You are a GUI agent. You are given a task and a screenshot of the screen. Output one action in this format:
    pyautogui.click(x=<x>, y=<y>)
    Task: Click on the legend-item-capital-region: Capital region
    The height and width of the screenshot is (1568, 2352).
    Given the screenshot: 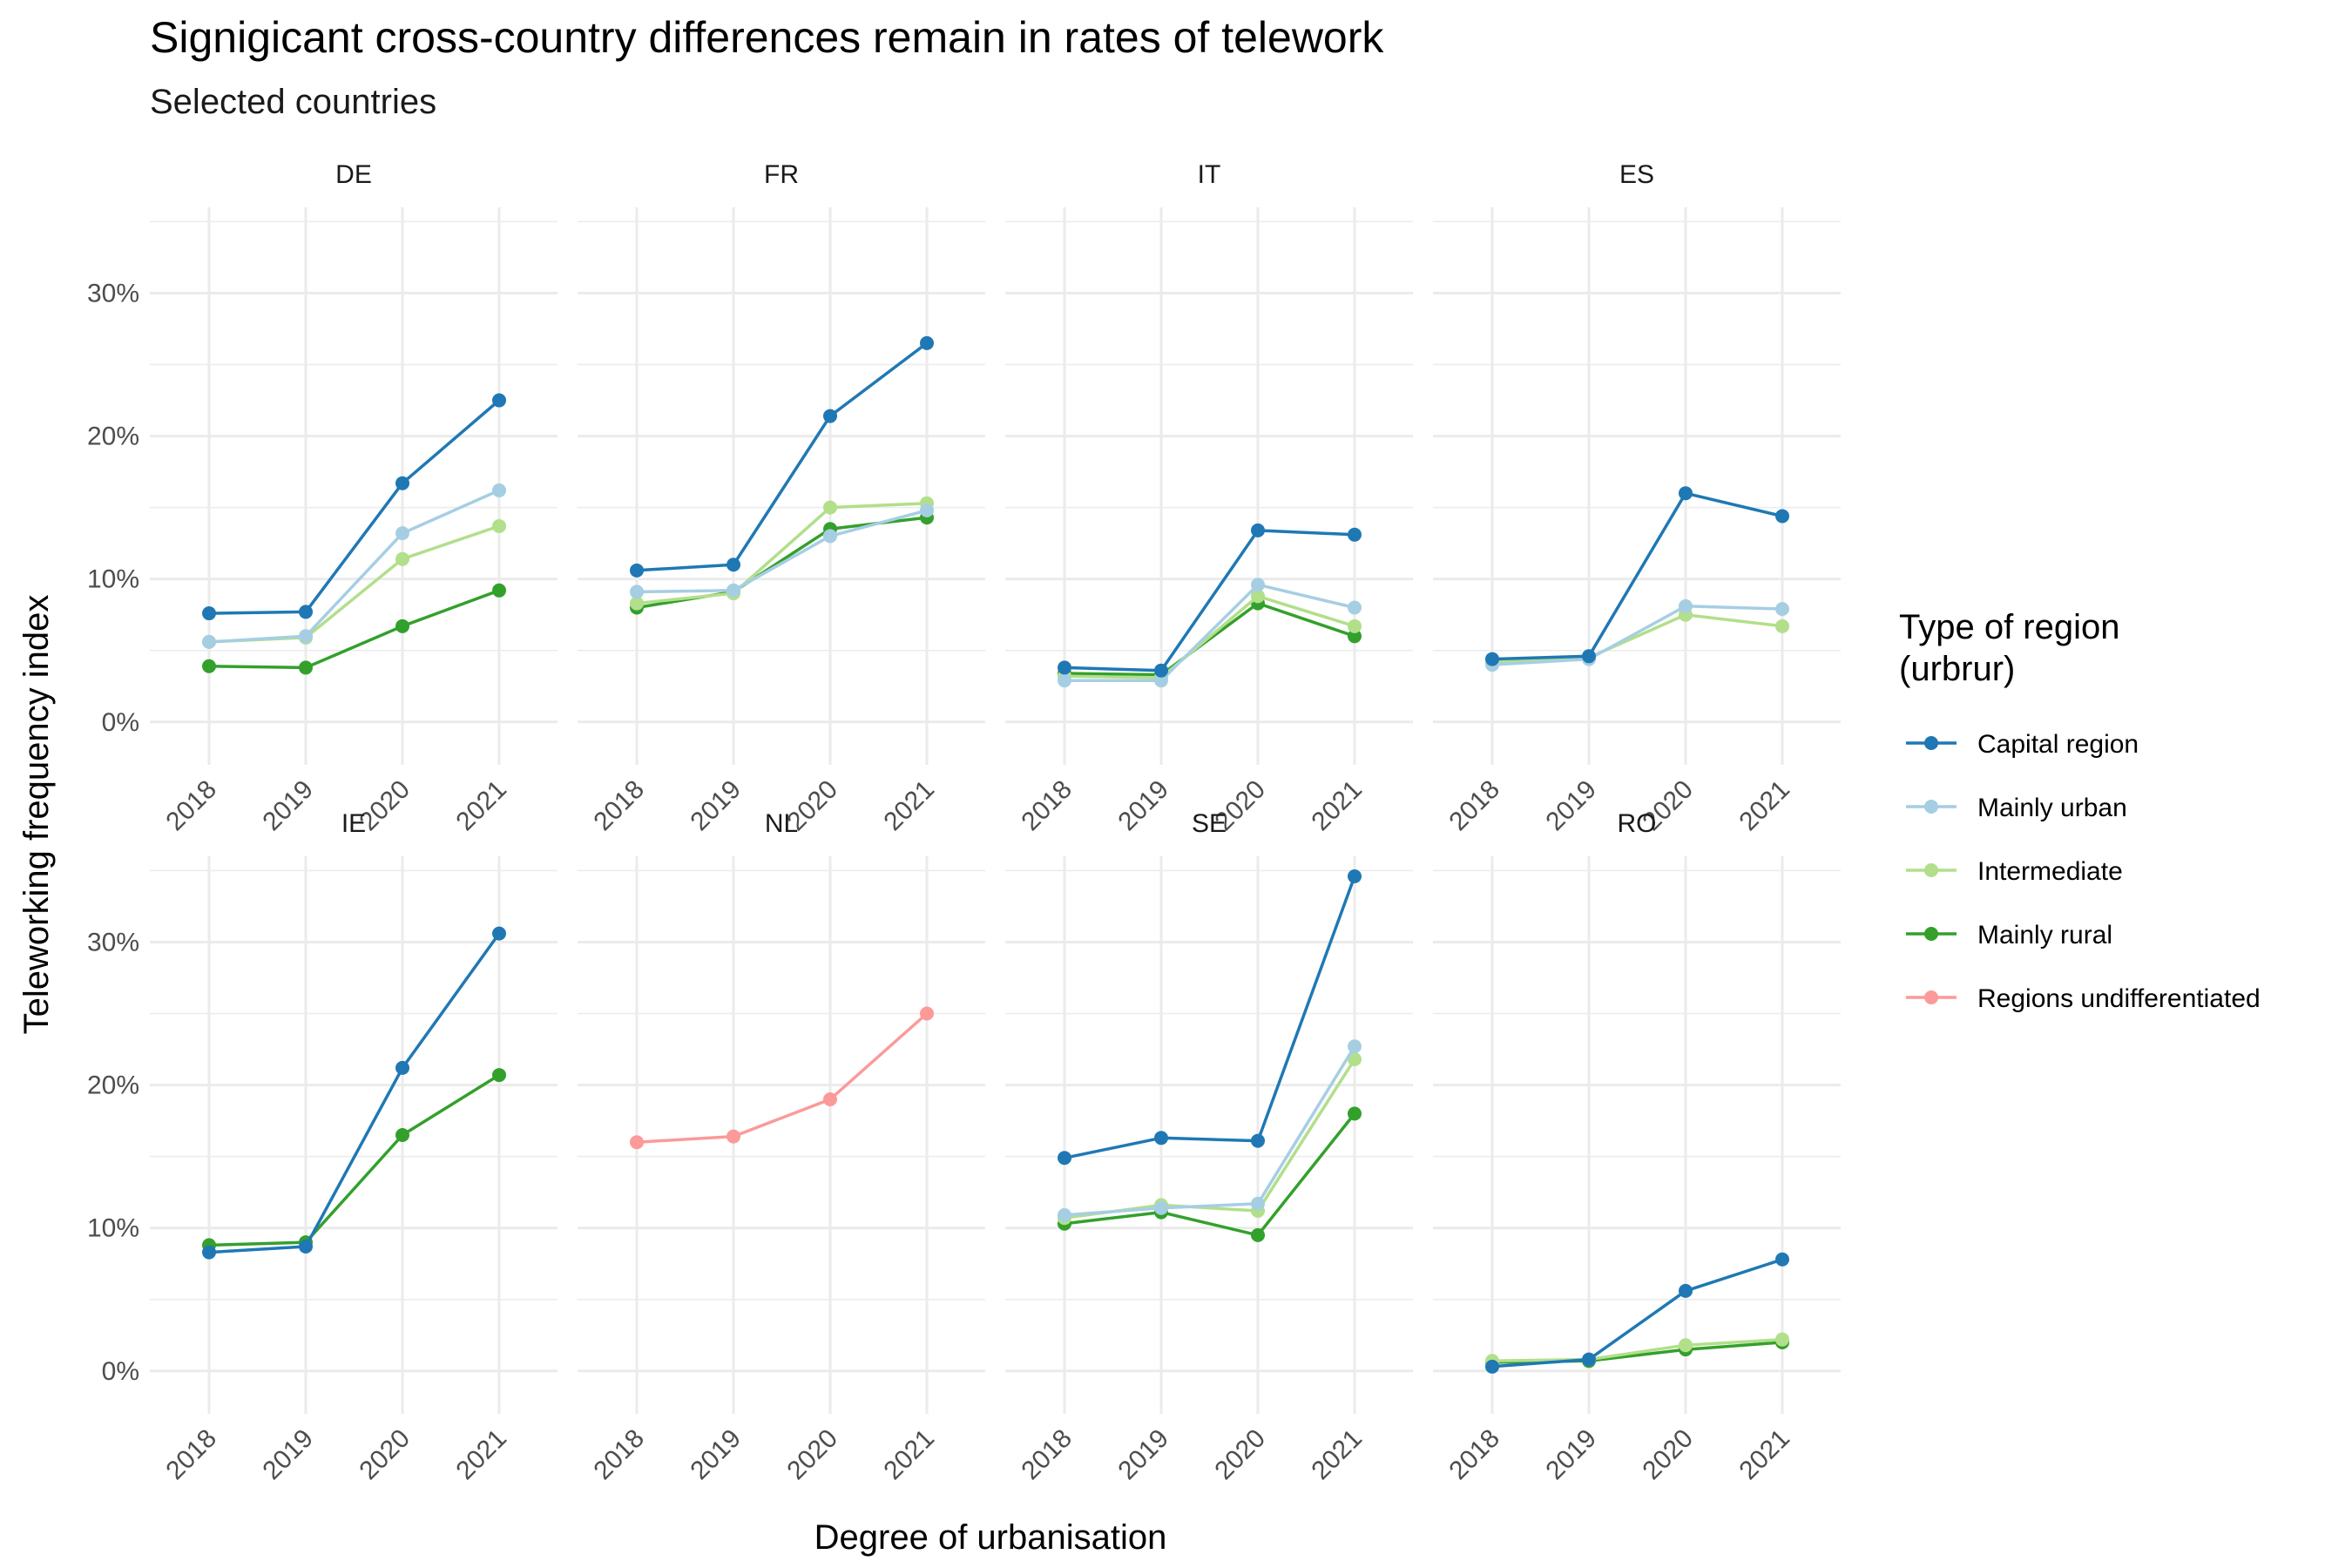 What is the action you would take?
    pyautogui.click(x=2023, y=744)
    